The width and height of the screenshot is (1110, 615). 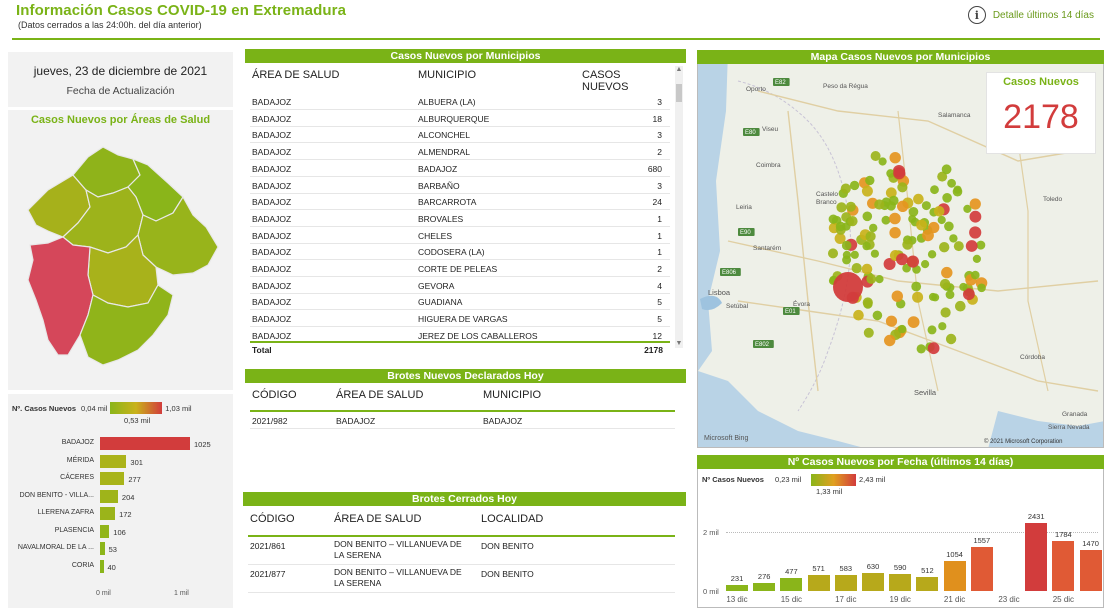 I want to click on table-row: BADAJOZ GEVORA 4, so click(x=460, y=285).